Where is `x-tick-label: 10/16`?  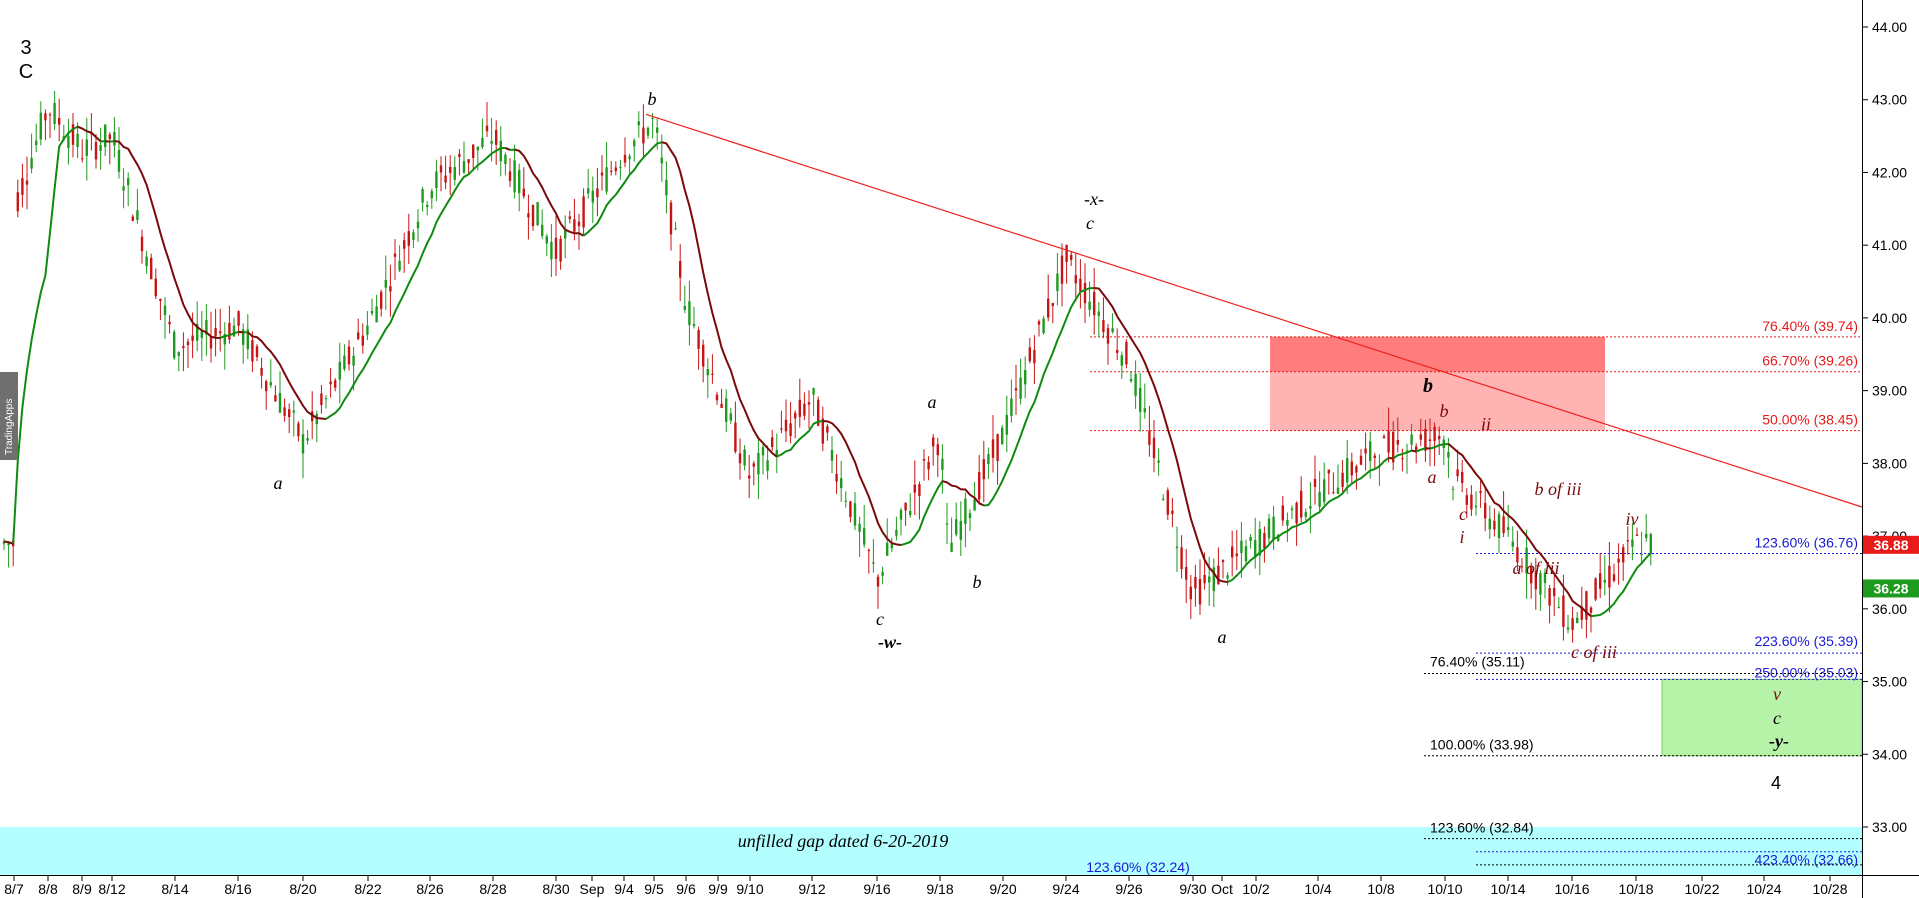 x-tick-label: 10/16 is located at coordinates (1571, 889).